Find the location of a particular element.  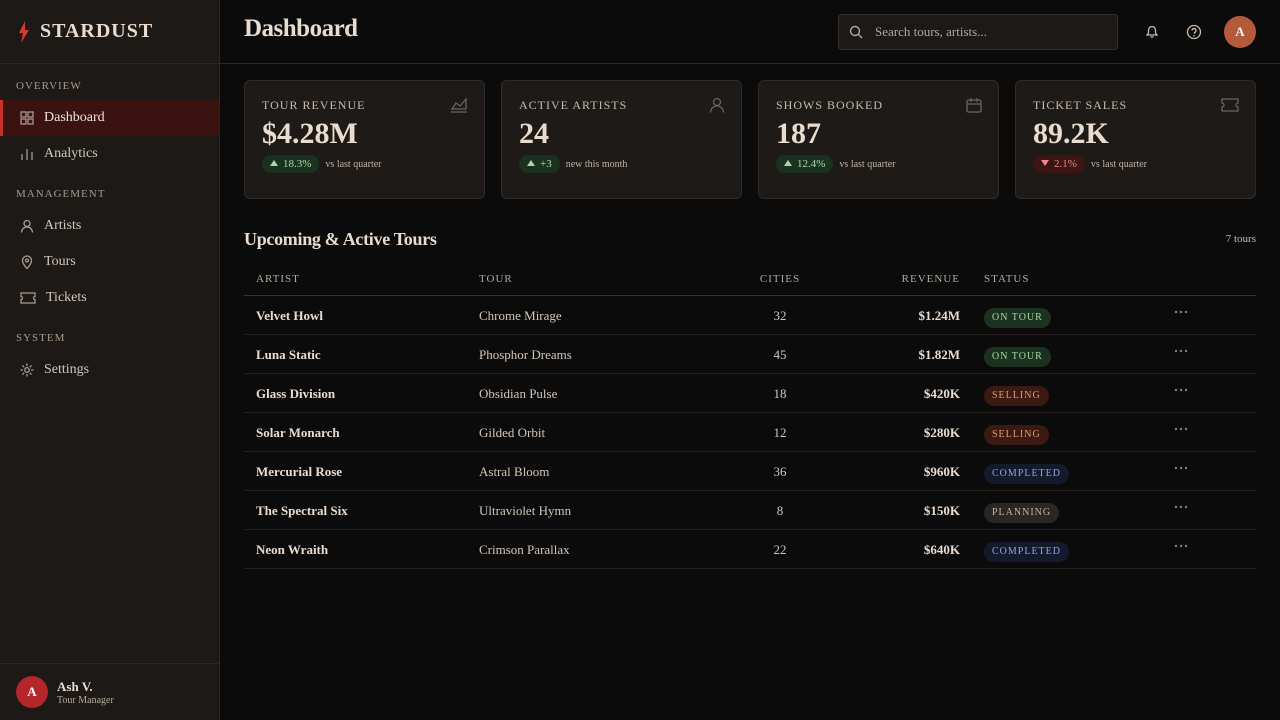

status-pill: COMPLETED is located at coordinates (1026, 474).